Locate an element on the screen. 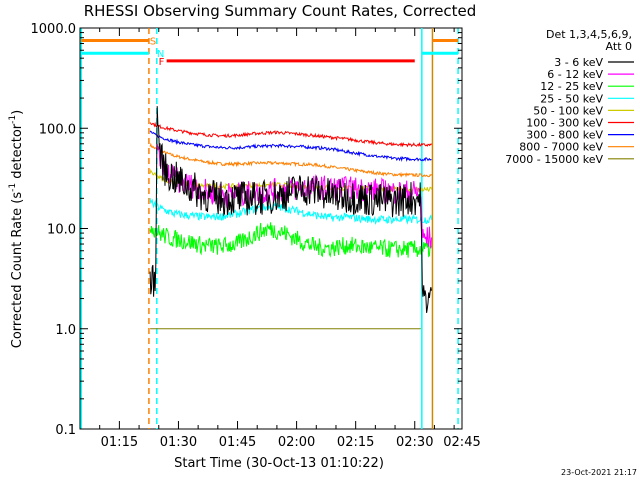  legend-label: 300 - 800 keV is located at coordinates (564, 135).